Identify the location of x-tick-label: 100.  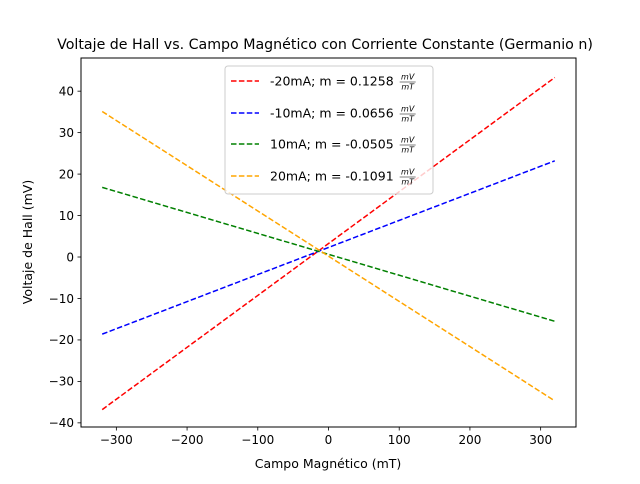
(399, 440).